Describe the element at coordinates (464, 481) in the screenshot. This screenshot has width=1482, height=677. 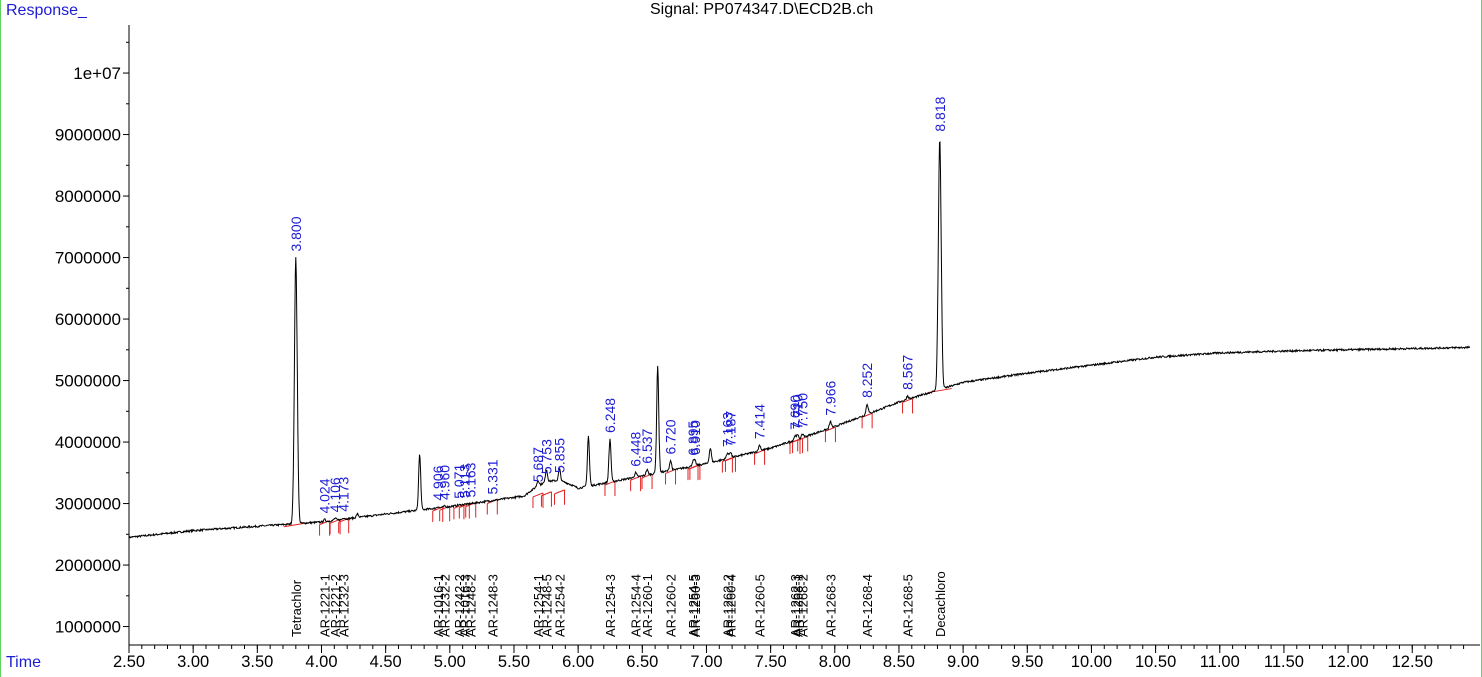
I see `peak-label: 5.113` at that location.